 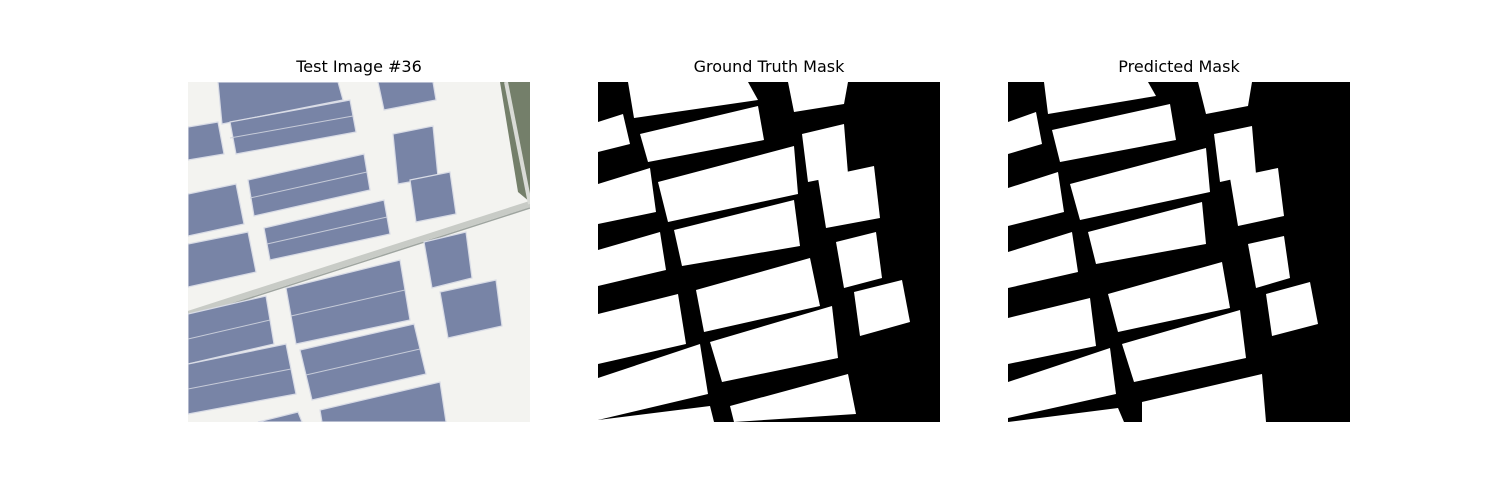 What do you see at coordinates (769, 66) in the screenshot?
I see `ground-truth-title: Ground Truth Mask` at bounding box center [769, 66].